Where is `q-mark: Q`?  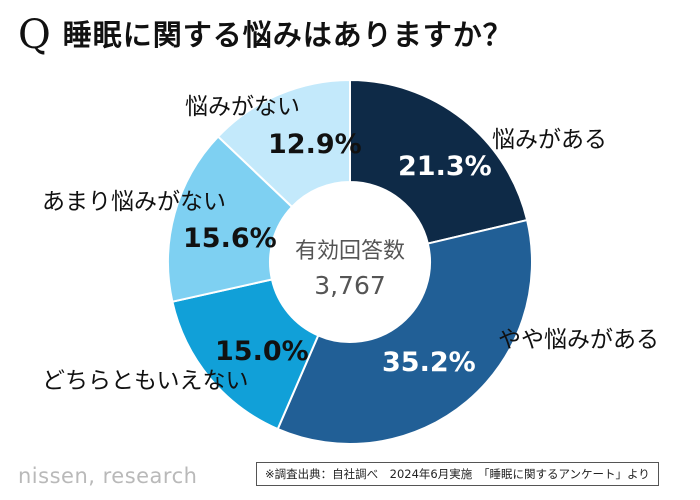 q-mark: Q is located at coordinates (34, 35).